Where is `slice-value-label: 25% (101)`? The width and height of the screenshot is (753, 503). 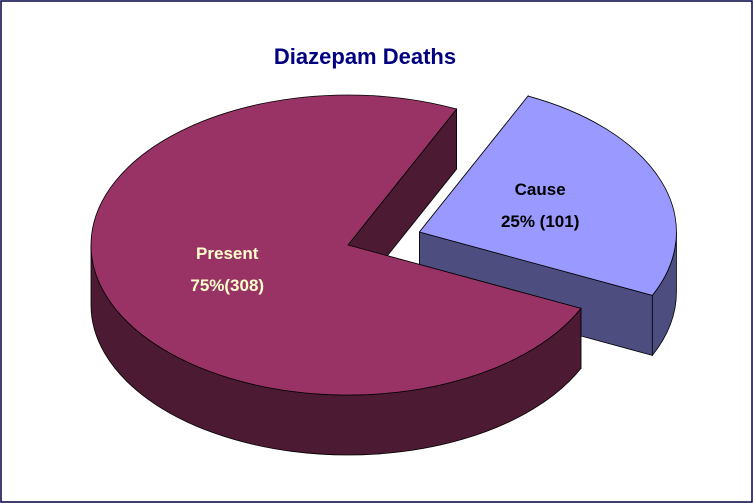
slice-value-label: 25% (101) is located at coordinates (540, 221).